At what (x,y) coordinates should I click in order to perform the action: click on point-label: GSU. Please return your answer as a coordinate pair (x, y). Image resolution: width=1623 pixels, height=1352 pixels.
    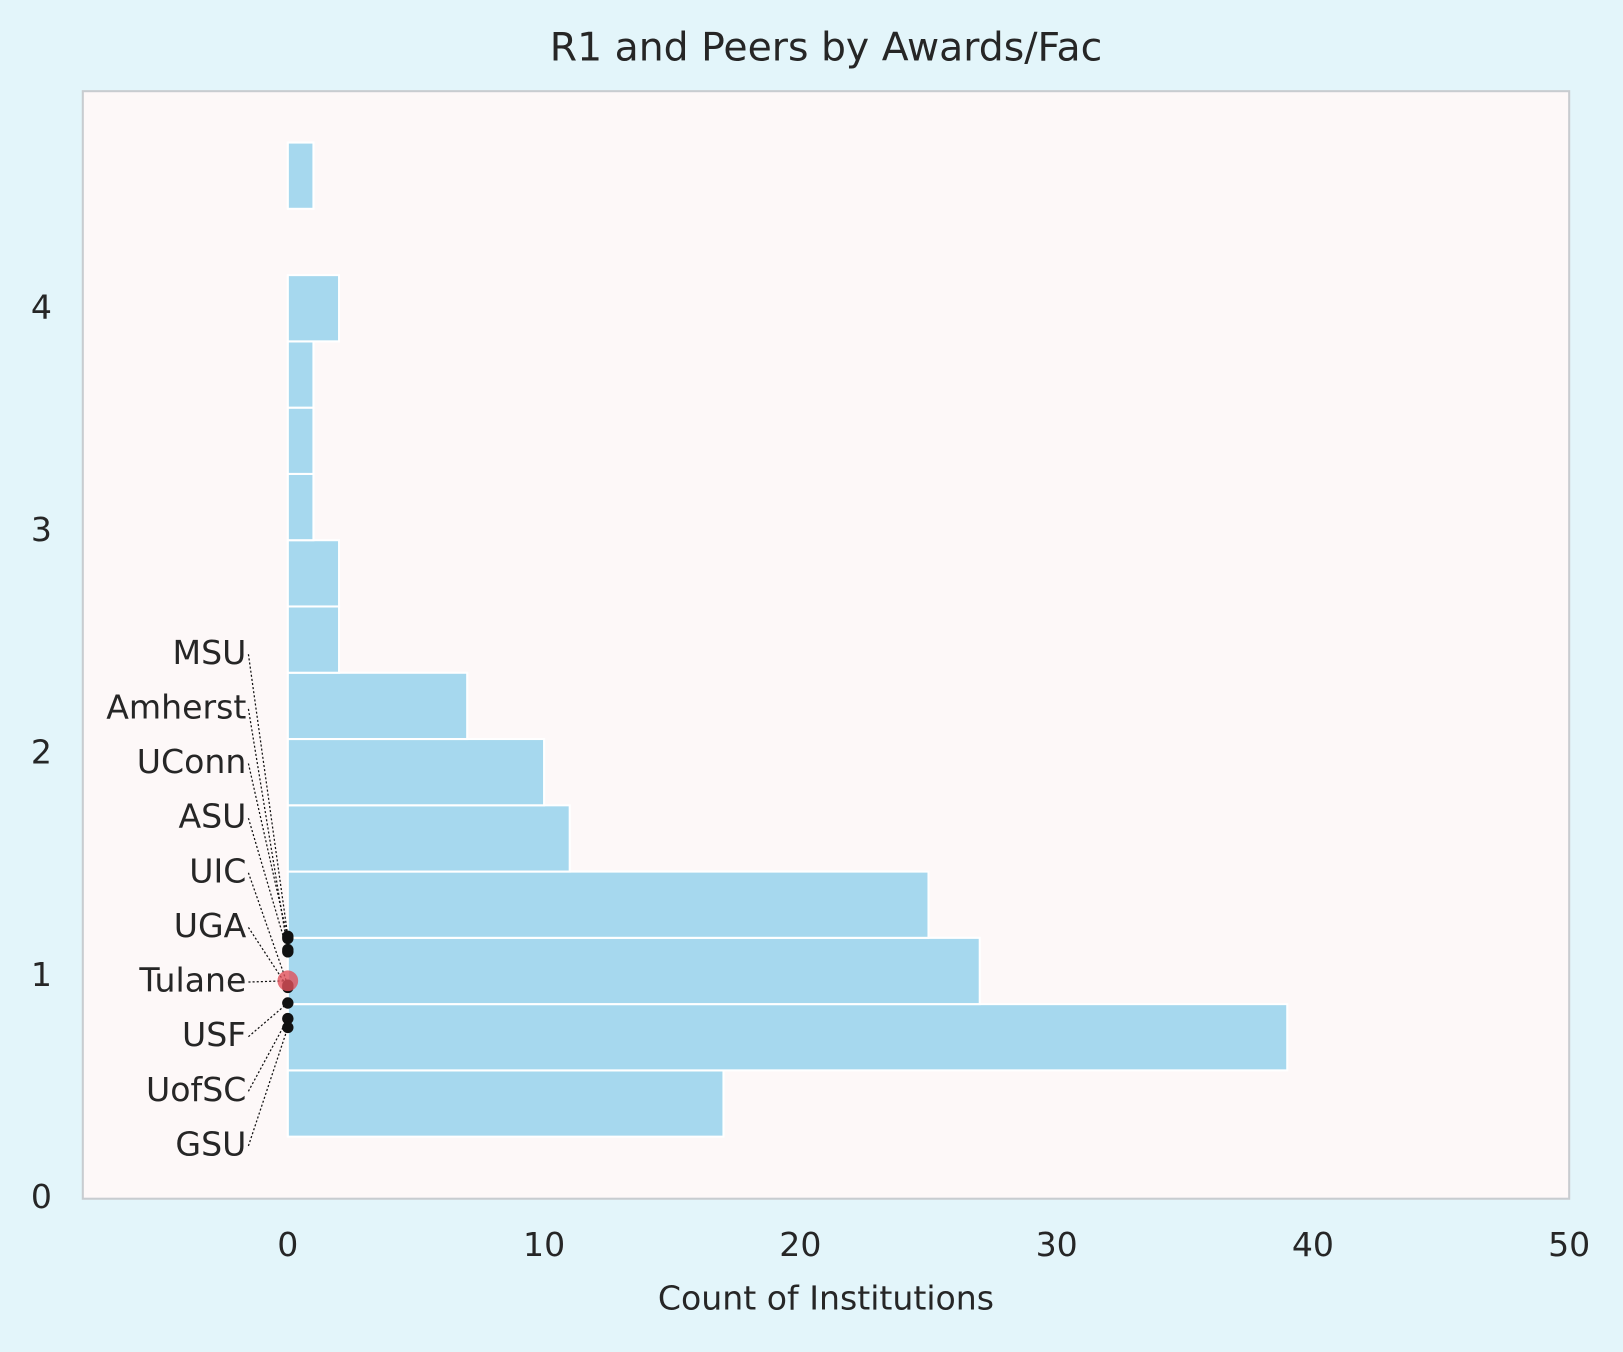
    Looking at the image, I should click on (210, 1143).